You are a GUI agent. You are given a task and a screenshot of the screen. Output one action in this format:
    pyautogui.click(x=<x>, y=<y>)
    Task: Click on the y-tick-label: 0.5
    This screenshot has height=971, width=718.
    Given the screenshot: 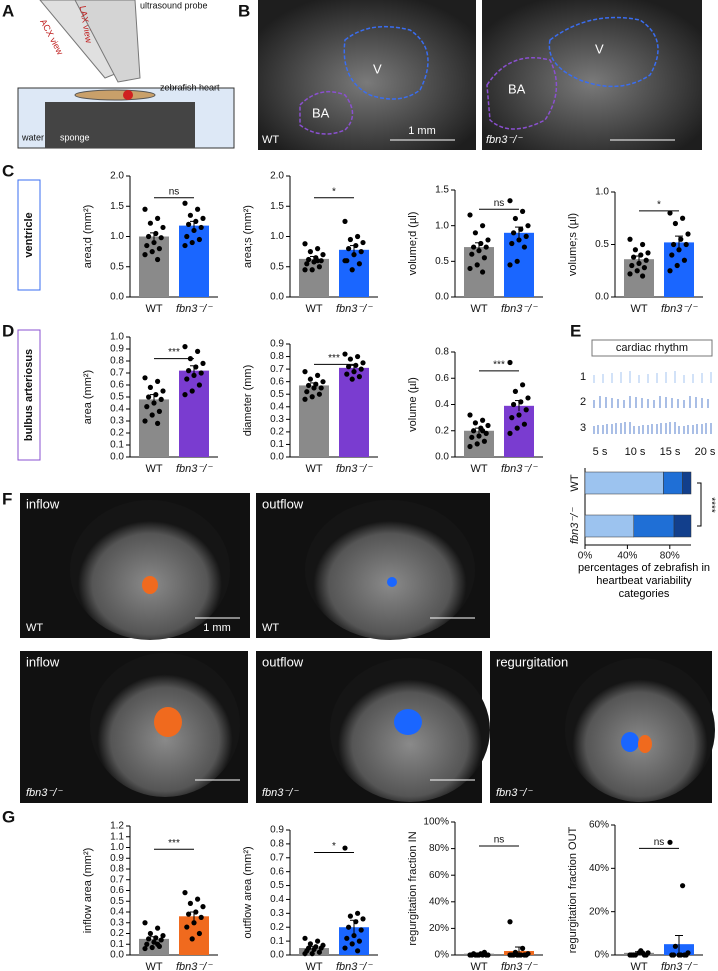 What is the action you would take?
    pyautogui.click(x=277, y=394)
    